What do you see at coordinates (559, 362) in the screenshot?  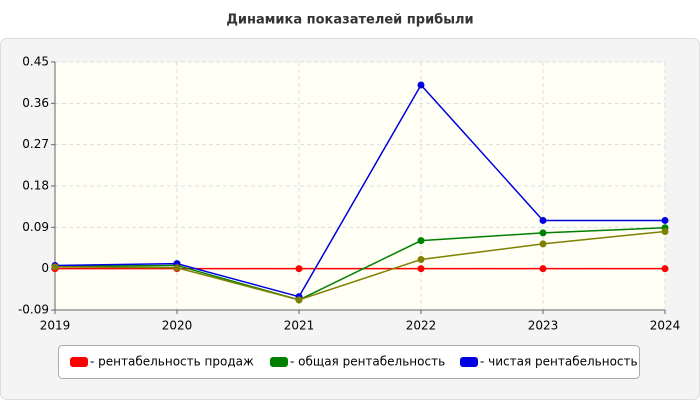 I see `legend-label: - чистая рентабельность` at bounding box center [559, 362].